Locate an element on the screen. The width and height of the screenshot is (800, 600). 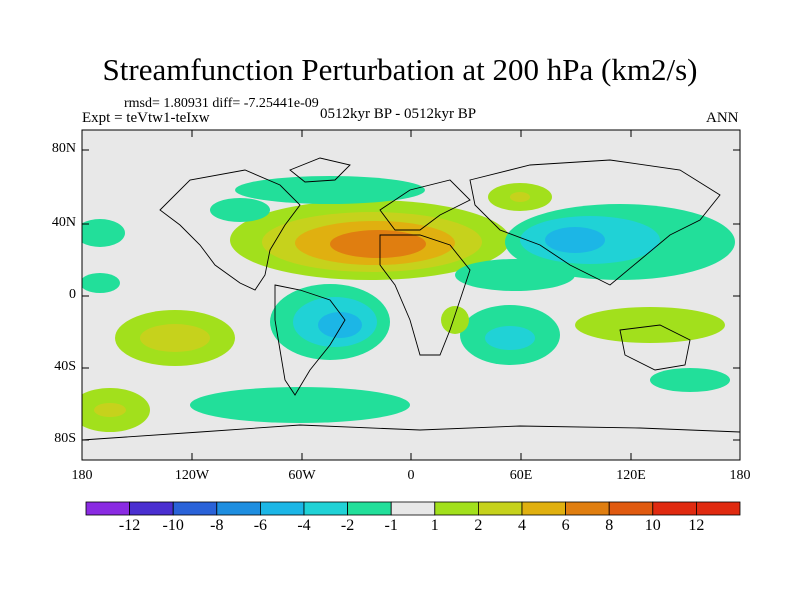
colorbar-tick-label: 1 is located at coordinates (434, 525).